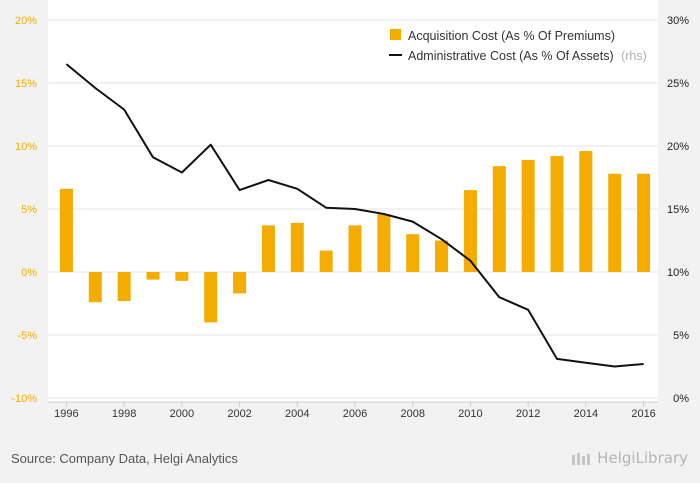 The image size is (700, 483). I want to click on library-icon, so click(581, 459).